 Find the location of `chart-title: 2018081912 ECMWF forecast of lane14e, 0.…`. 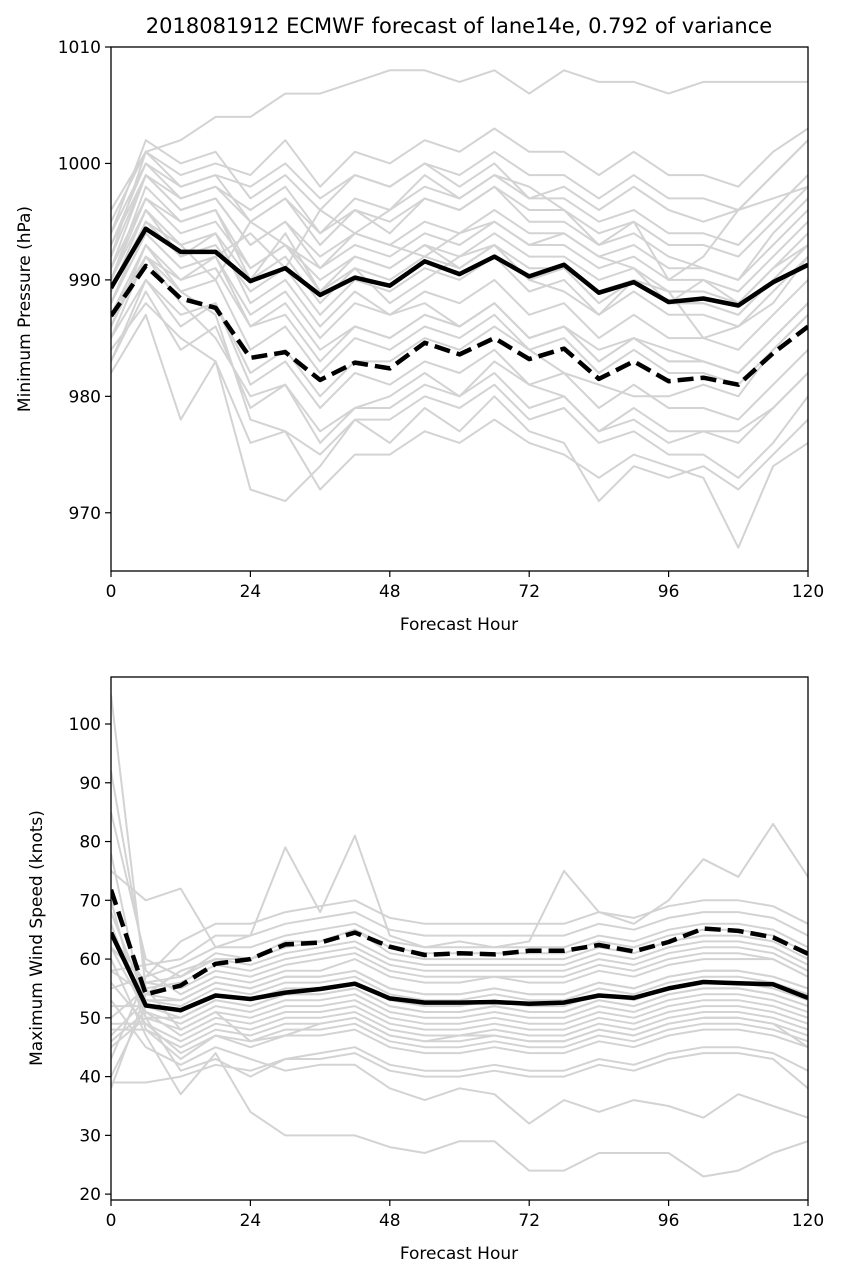

chart-title: 2018081912 ECMWF forecast of lane14e, 0.… is located at coordinates (459, 26).